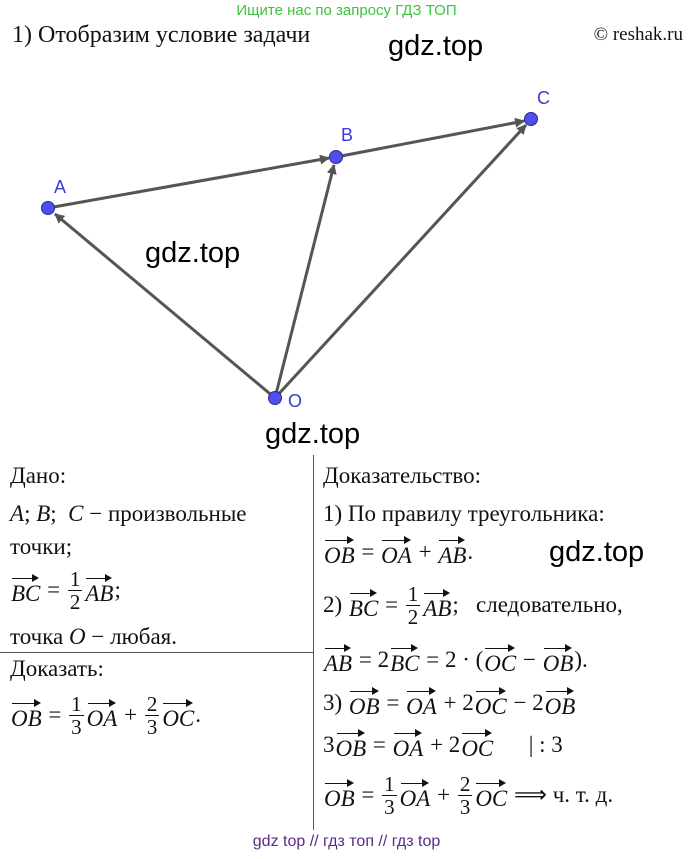  What do you see at coordinates (371, 659) in the screenshot?
I see `text: = 2` at bounding box center [371, 659].